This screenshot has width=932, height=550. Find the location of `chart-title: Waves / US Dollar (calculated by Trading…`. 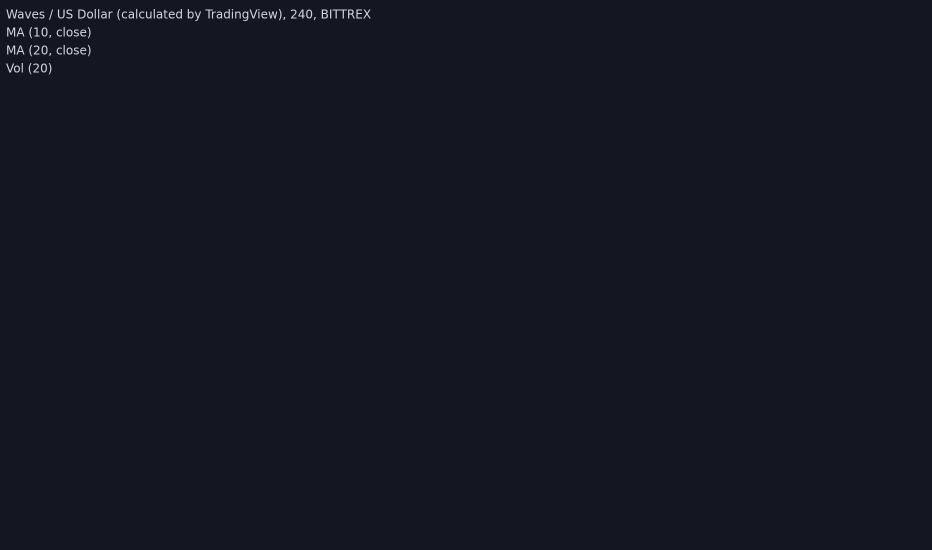

chart-title: Waves / US Dollar (calculated by Trading… is located at coordinates (188, 15).